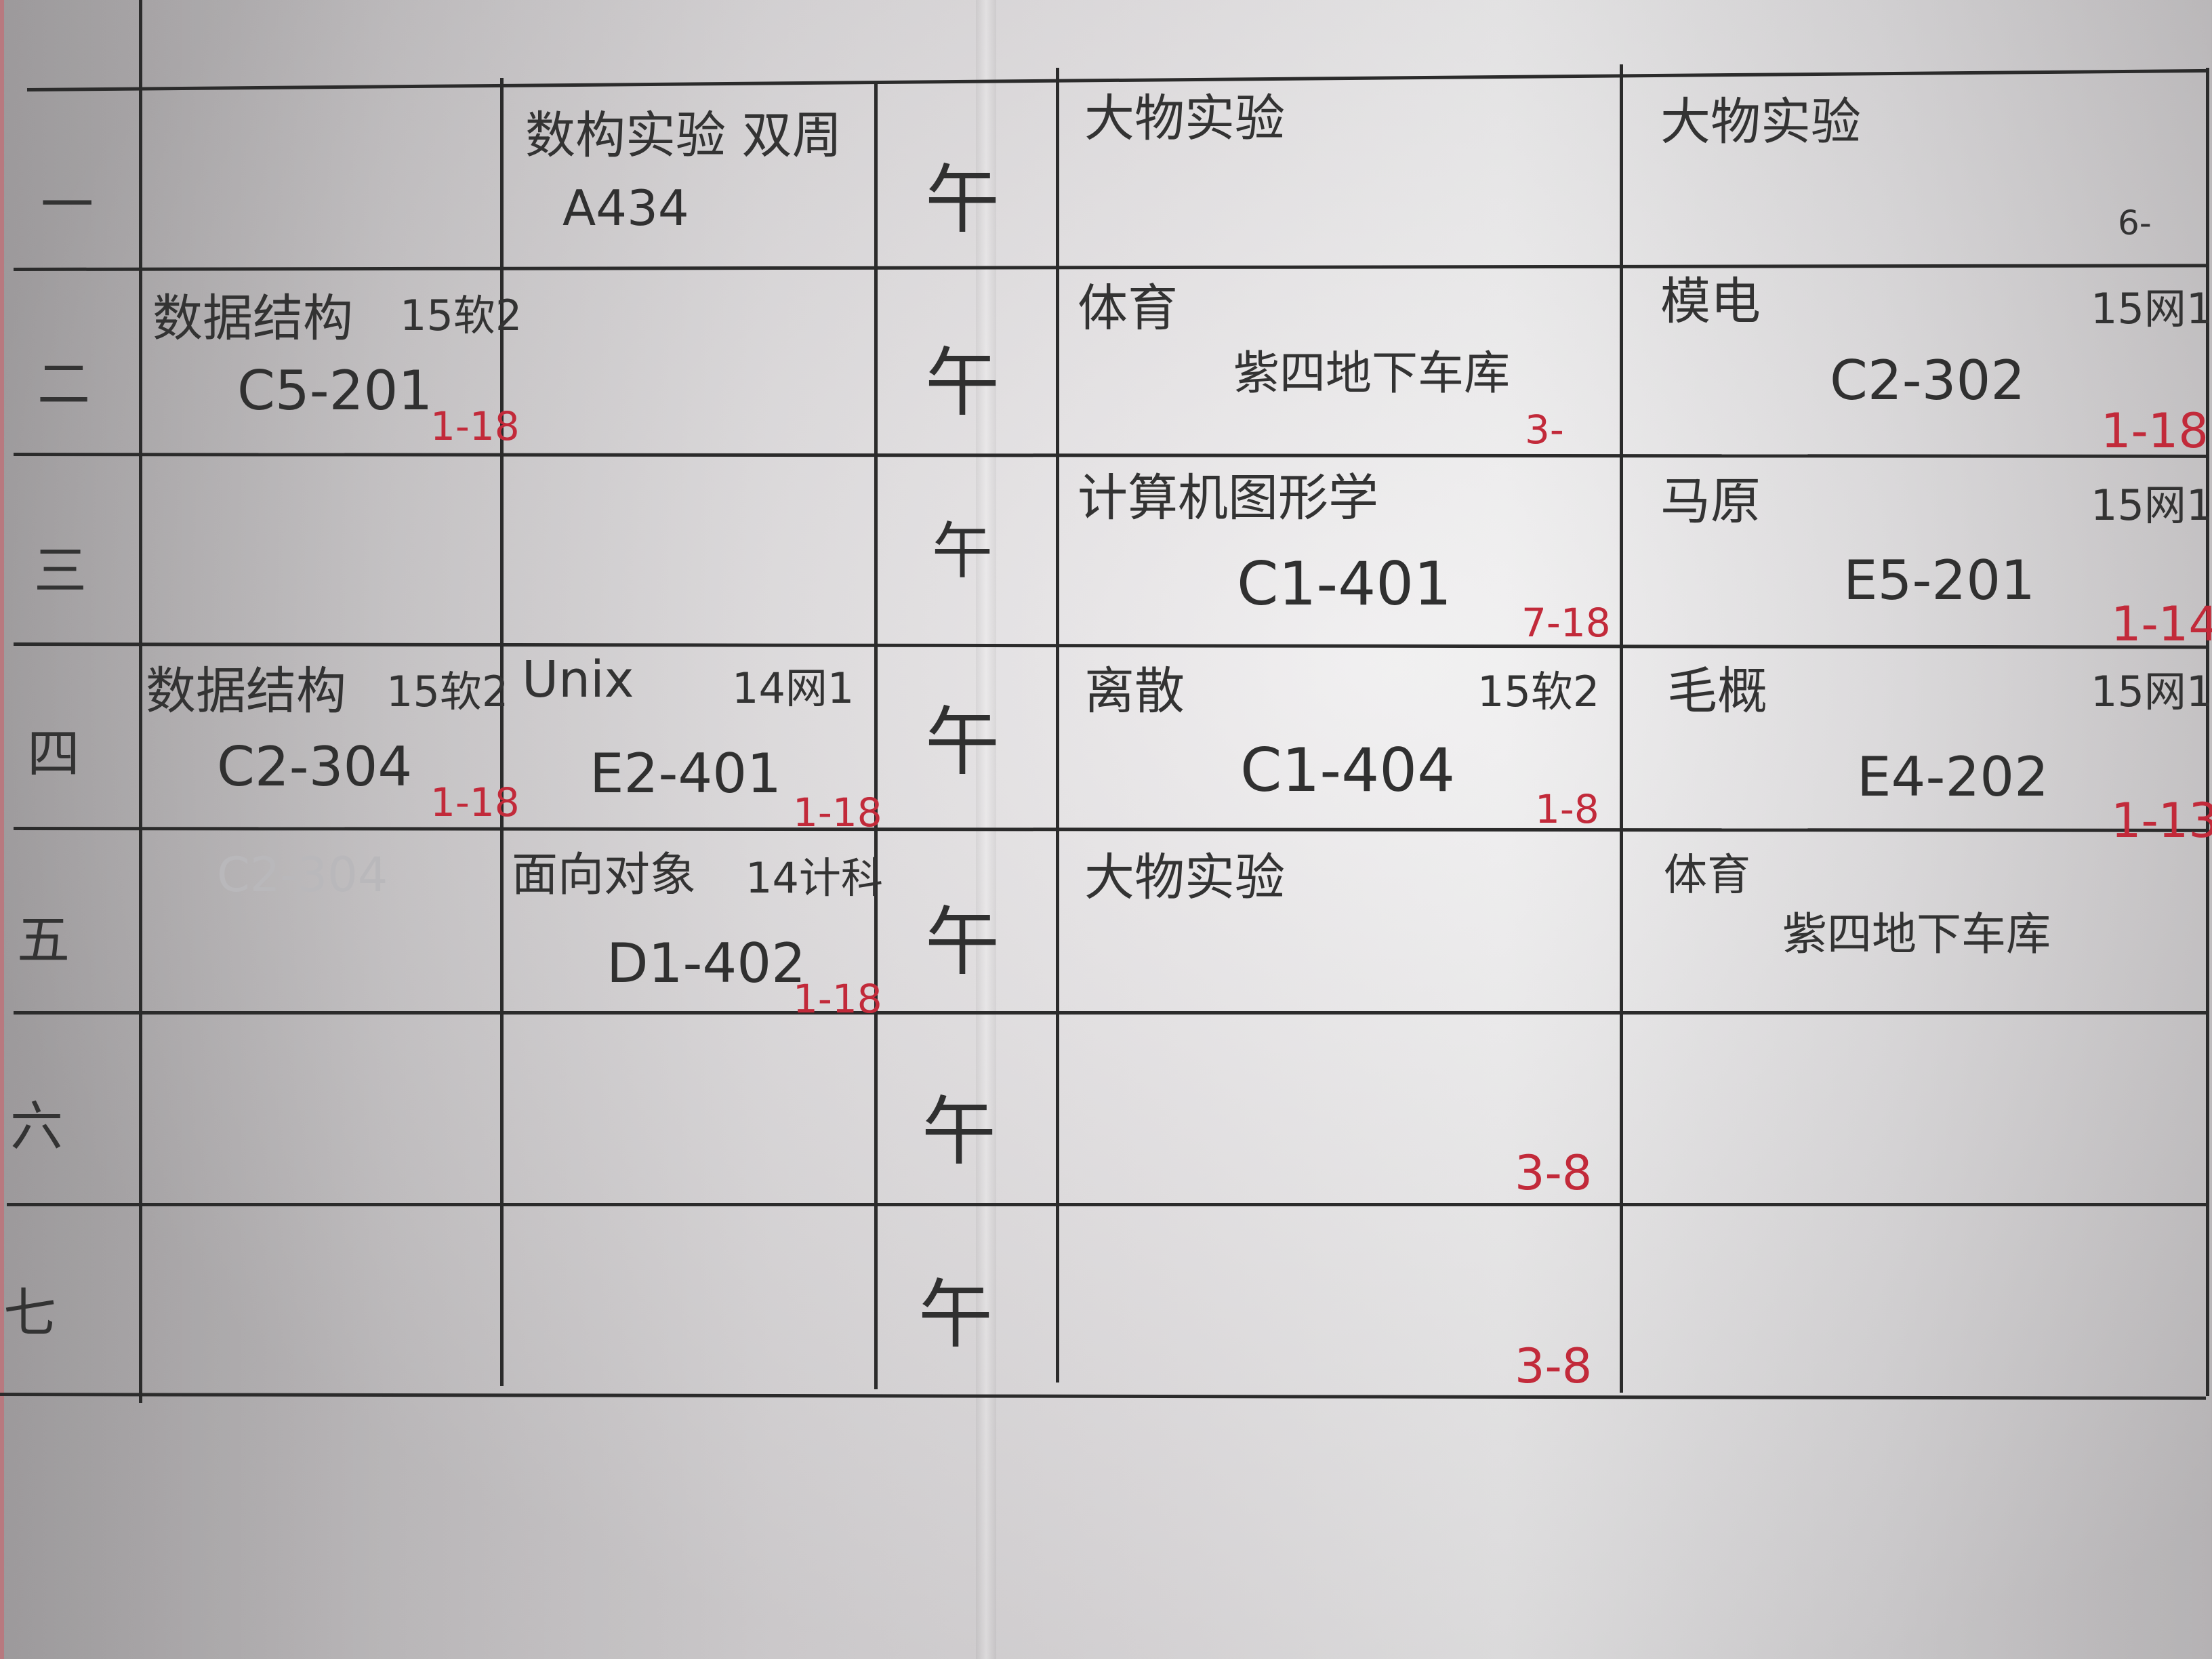 The width and height of the screenshot is (2212, 1659). What do you see at coordinates (315, 766) in the screenshot?
I see `course-room: C2-304` at bounding box center [315, 766].